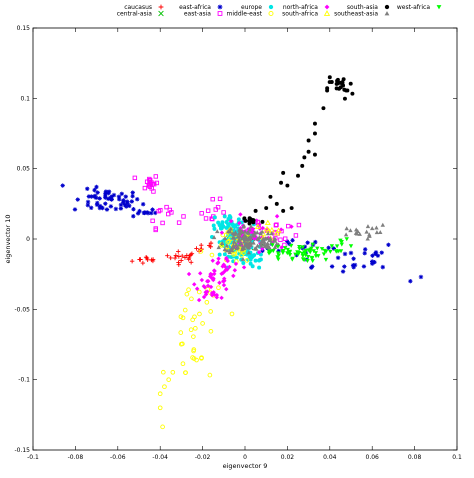  I want to click on legend-label: east-africa, so click(195, 7).